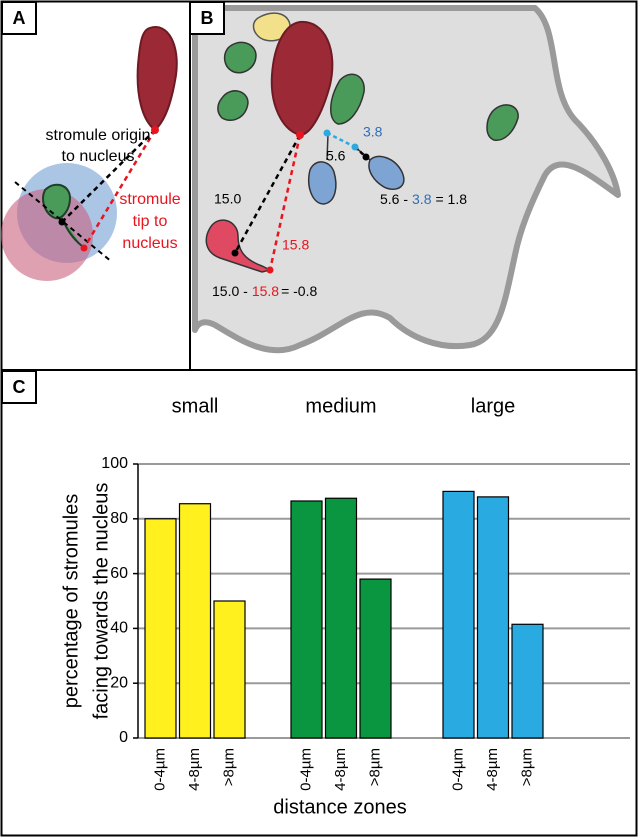 The image size is (638, 837). What do you see at coordinates (119, 682) in the screenshot?
I see `y-tick-label: 20` at bounding box center [119, 682].